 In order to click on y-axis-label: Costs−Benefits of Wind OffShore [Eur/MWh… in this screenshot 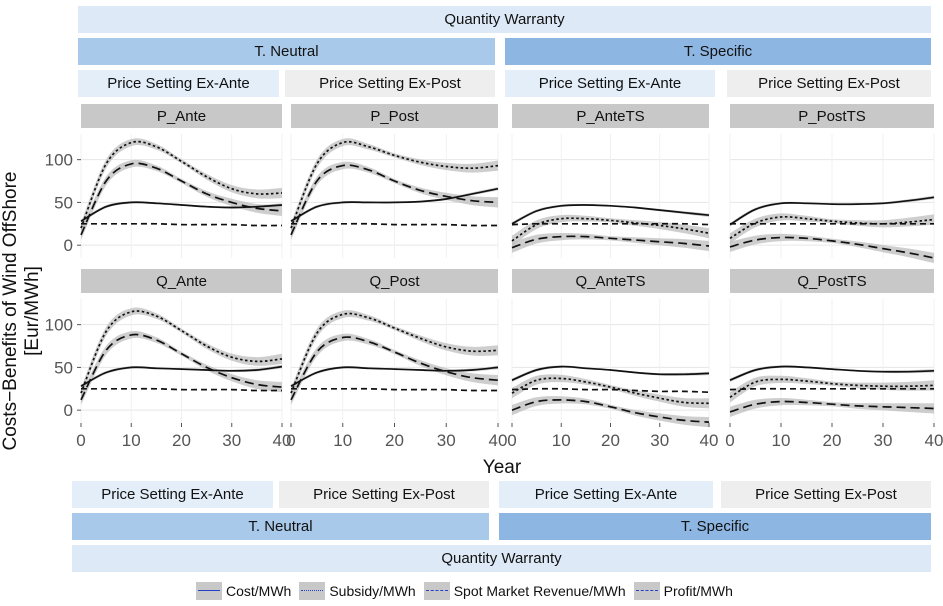, I will do `click(21, 311)`.